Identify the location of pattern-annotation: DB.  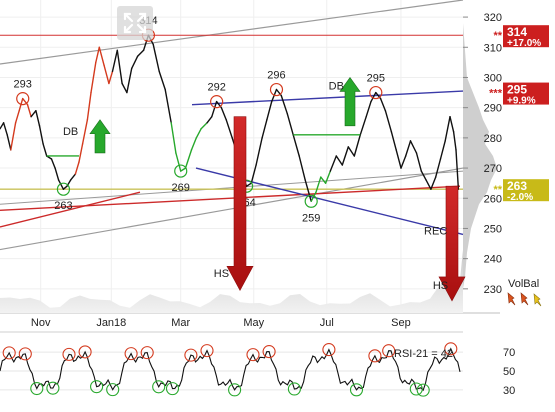
(70, 132).